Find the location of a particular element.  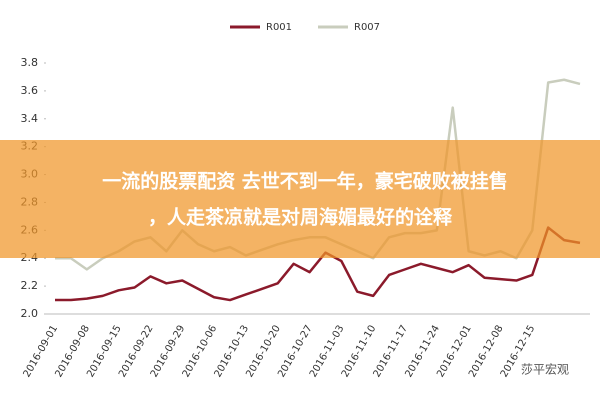

legend-label: R007 is located at coordinates (367, 27).